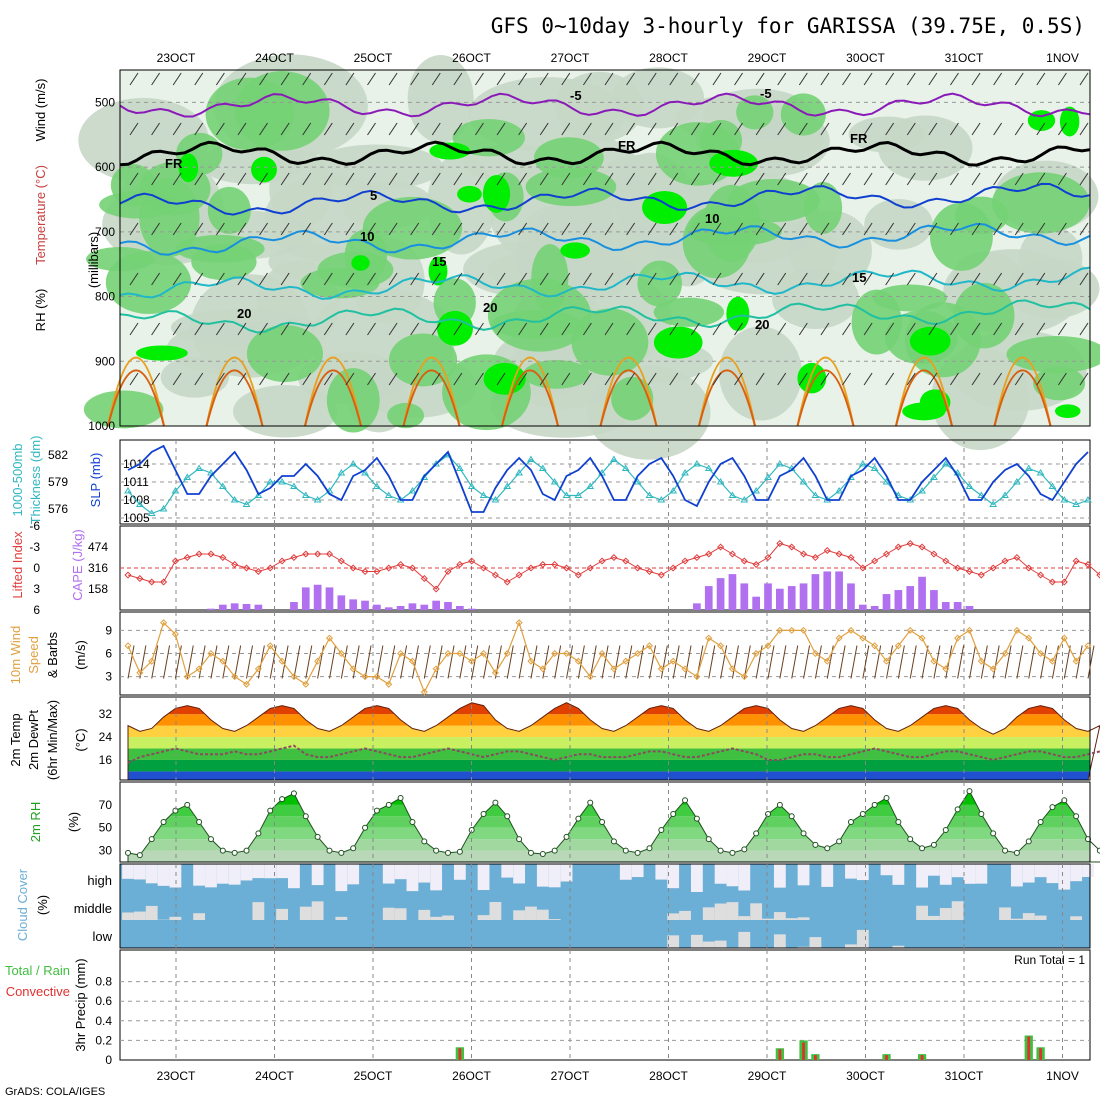 Image resolution: width=1100 pixels, height=1100 pixels. Describe the element at coordinates (605, 105) in the screenshot. I see `isotherm-line` at that location.